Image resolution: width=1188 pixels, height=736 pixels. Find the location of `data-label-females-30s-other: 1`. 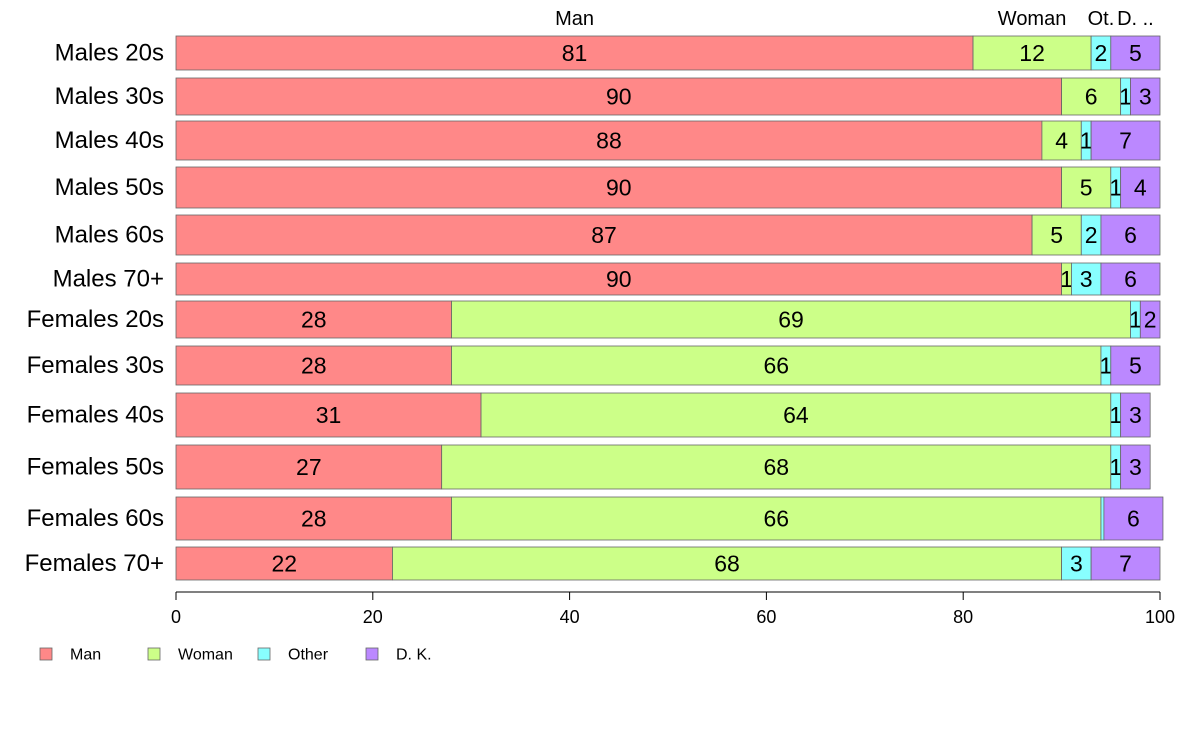

data-label-females-30s-other: 1 is located at coordinates (1105, 366).